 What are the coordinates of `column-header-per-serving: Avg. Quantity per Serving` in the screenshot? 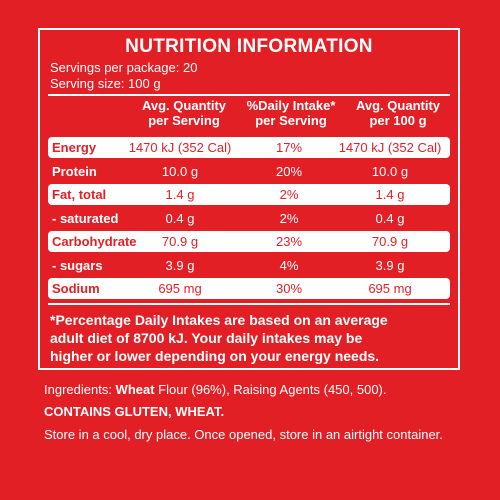 It's located at (184, 113).